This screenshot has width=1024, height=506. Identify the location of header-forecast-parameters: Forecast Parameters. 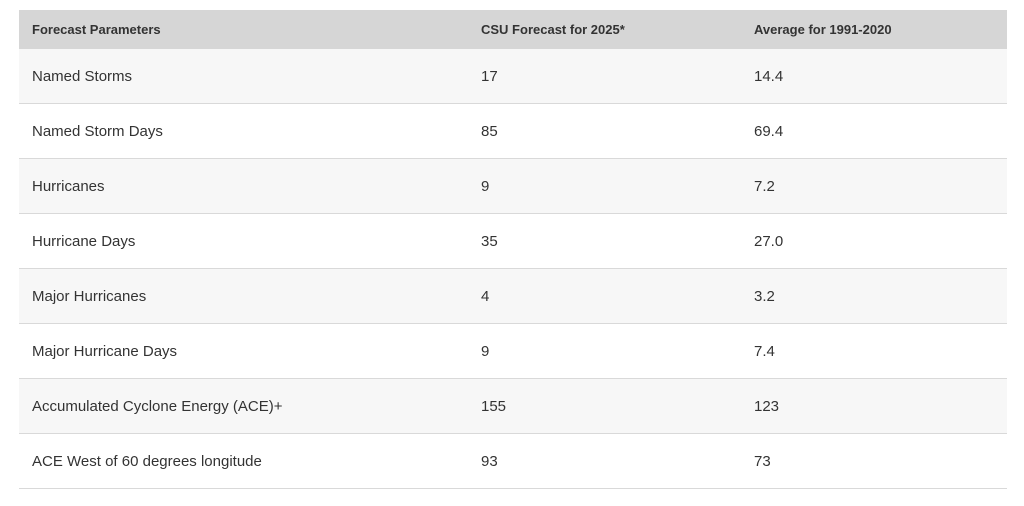
(243, 29).